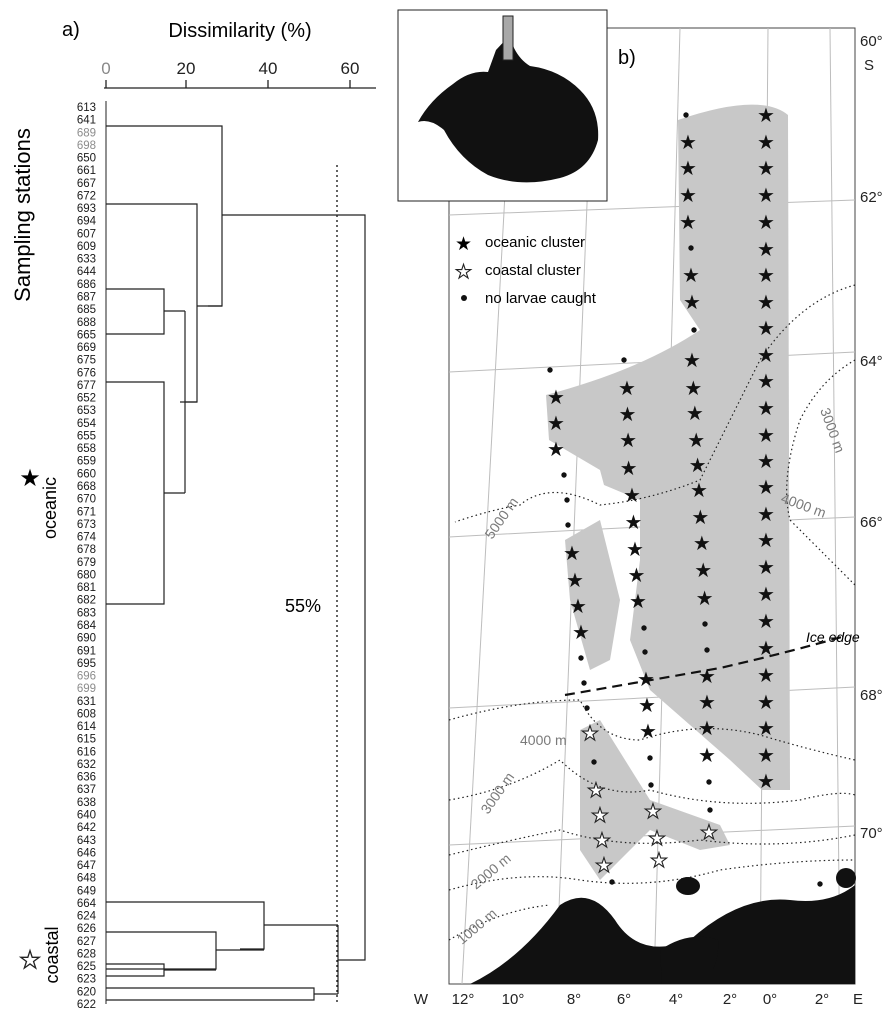  I want to click on legend-oceanic-star-icon: ★, so click(463, 244).